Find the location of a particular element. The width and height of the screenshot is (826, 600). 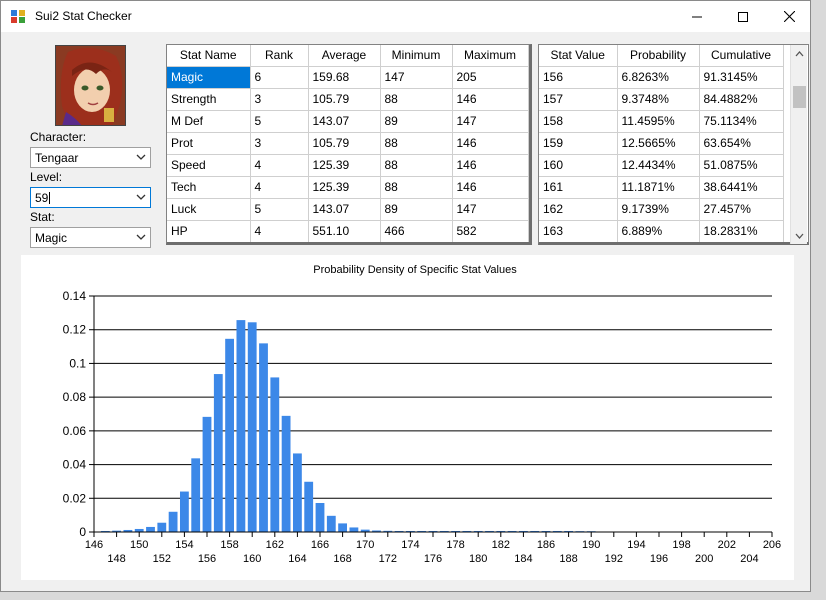

probability-cell: 18.2831% is located at coordinates (741, 231).